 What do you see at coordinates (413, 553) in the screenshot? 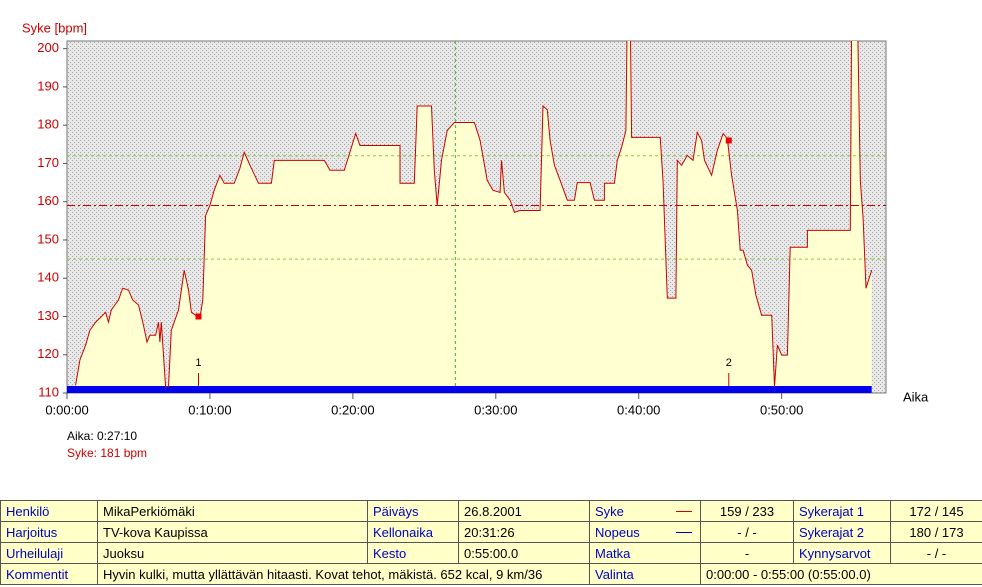
I see `cell: Kesto` at bounding box center [413, 553].